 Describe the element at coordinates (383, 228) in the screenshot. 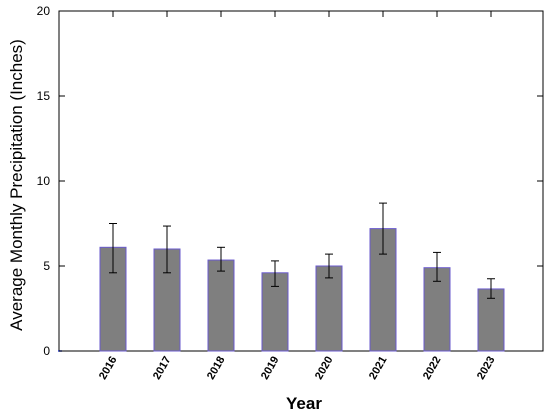

I see `error-bar-2021` at that location.